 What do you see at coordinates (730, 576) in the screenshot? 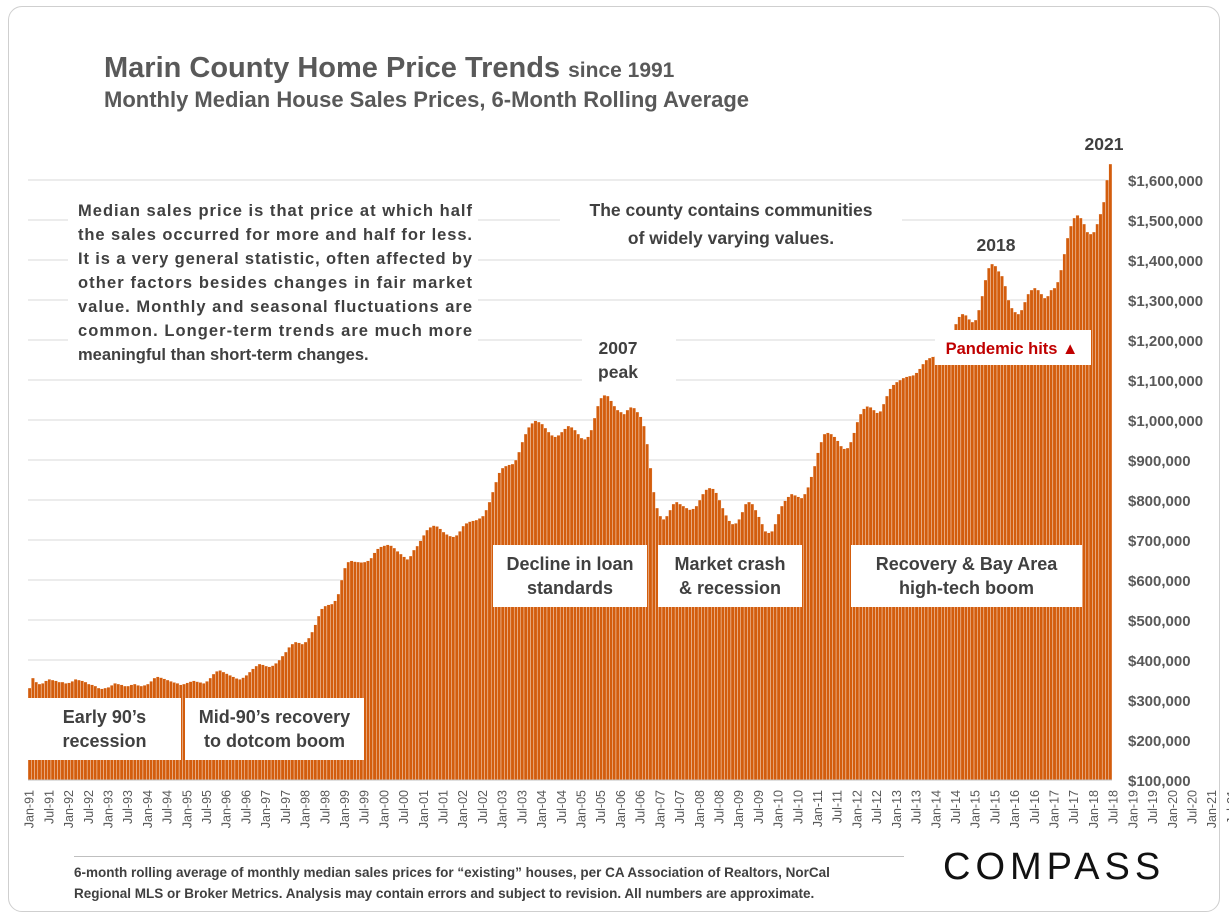
I see `crash-label-box` at bounding box center [730, 576].